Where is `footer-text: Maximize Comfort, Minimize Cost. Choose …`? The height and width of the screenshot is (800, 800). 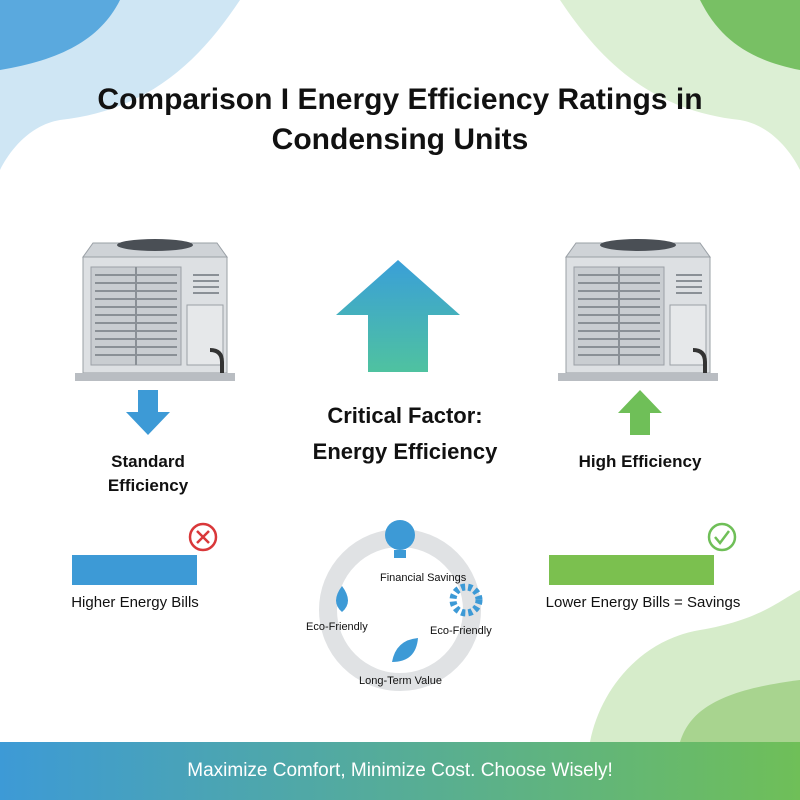
footer-text: Maximize Comfort, Minimize Cost. Choose … is located at coordinates (400, 770).